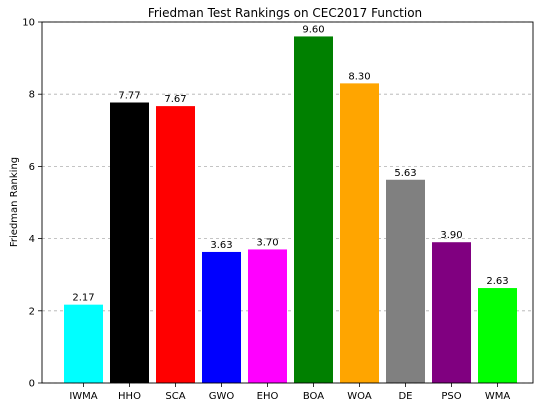 The width and height of the screenshot is (550, 406). Describe the element at coordinates (129, 96) in the screenshot. I see `value-label-hho: 7.77` at that location.